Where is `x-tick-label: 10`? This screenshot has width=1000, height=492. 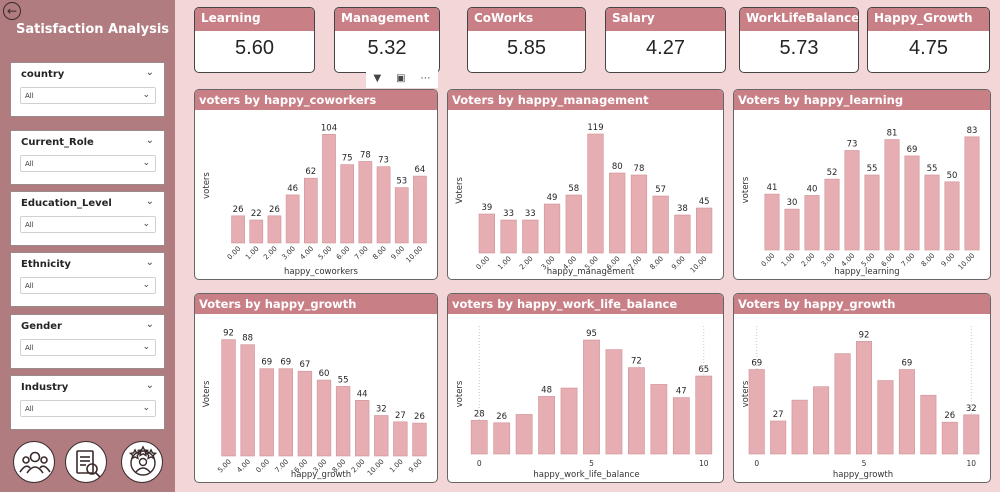 x-tick-label: 10 is located at coordinates (971, 463).